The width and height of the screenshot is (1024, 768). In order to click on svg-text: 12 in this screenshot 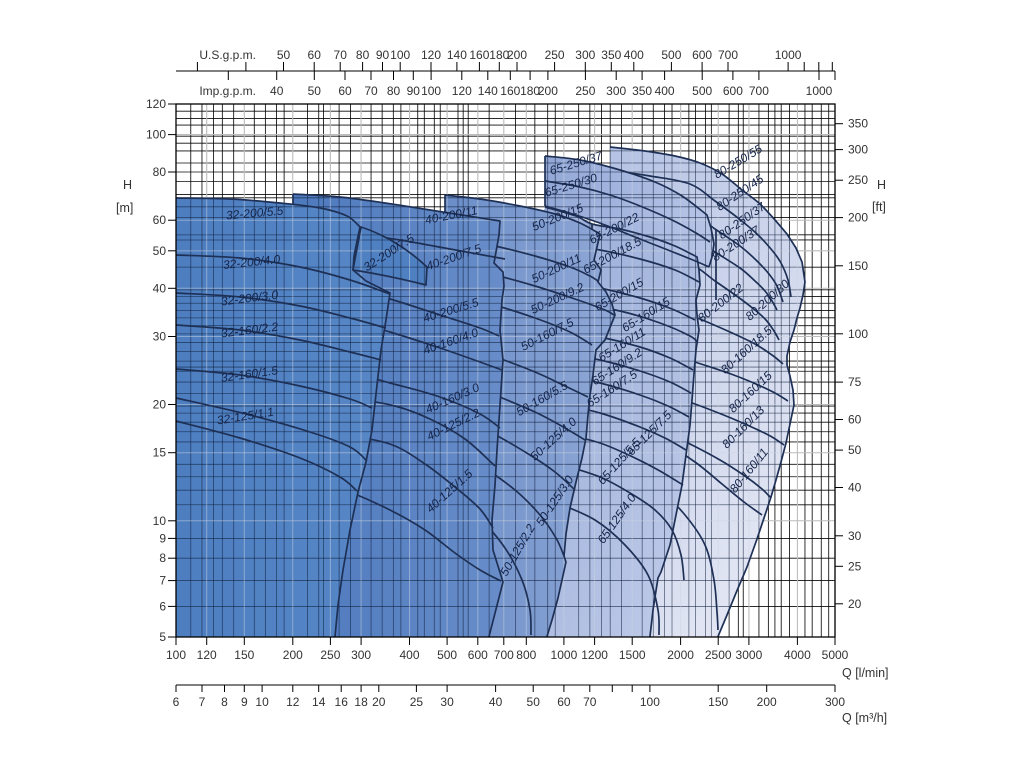, I will do `click(293, 702)`.